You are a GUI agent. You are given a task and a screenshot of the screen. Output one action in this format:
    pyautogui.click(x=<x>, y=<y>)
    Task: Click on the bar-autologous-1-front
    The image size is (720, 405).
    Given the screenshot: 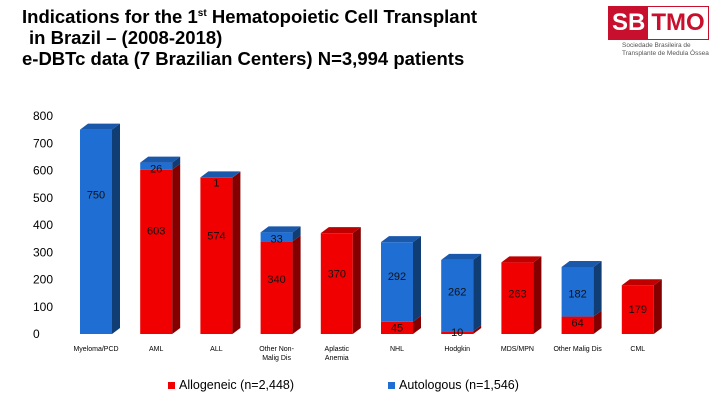 What is the action you would take?
    pyautogui.click(x=156, y=166)
    